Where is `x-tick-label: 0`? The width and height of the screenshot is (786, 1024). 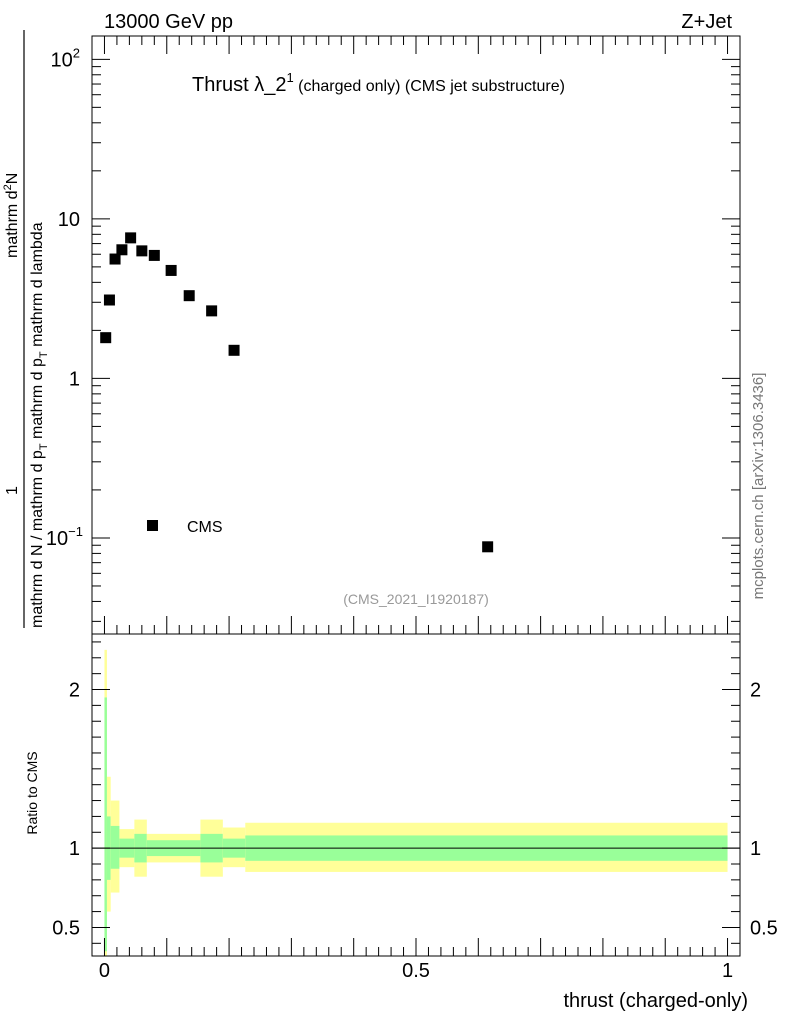 x-tick-label: 0 is located at coordinates (104, 971).